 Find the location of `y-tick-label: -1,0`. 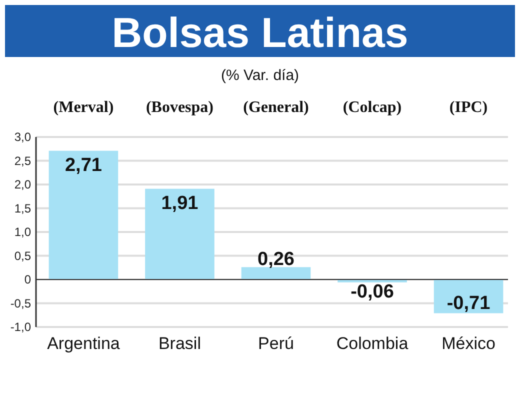

y-tick-label: -1,0 is located at coordinates (21, 327).